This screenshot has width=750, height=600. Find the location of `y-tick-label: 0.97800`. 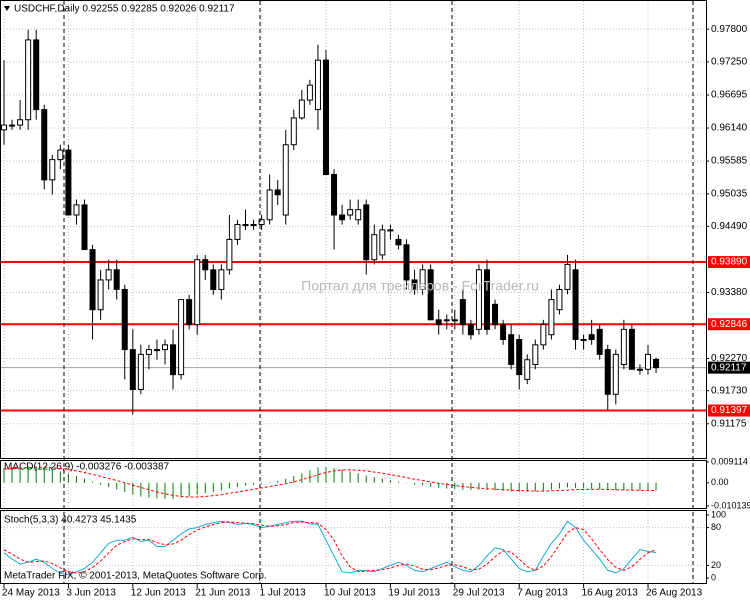

y-tick-label: 0.97800 is located at coordinates (729, 29).